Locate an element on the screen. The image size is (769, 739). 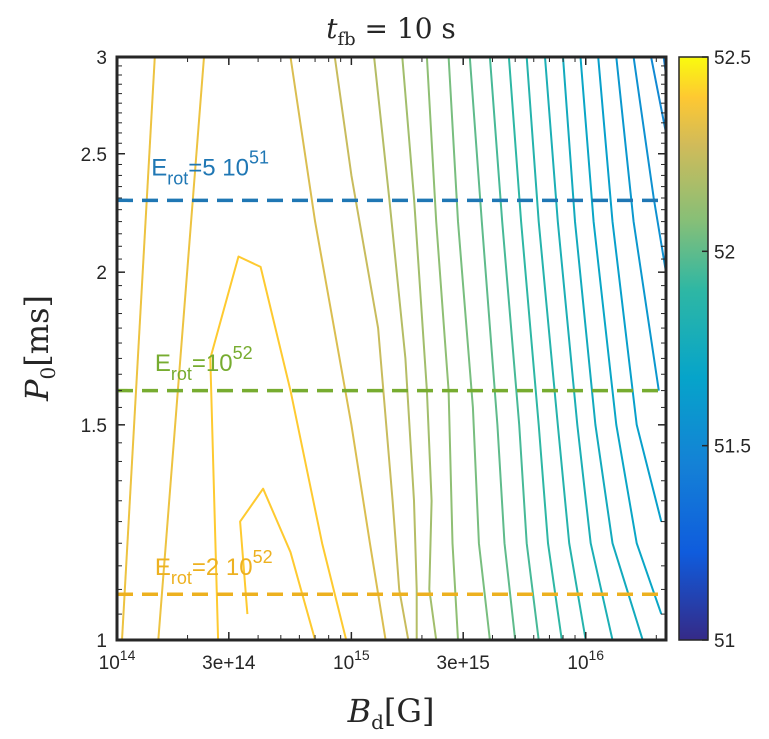
chart-title: tfb = 10 s is located at coordinates (391, 31).